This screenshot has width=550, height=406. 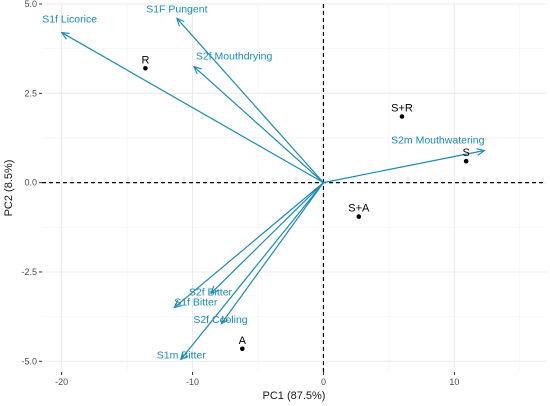 What do you see at coordinates (402, 109) in the screenshot?
I see `score-point-label: S+R` at bounding box center [402, 109].